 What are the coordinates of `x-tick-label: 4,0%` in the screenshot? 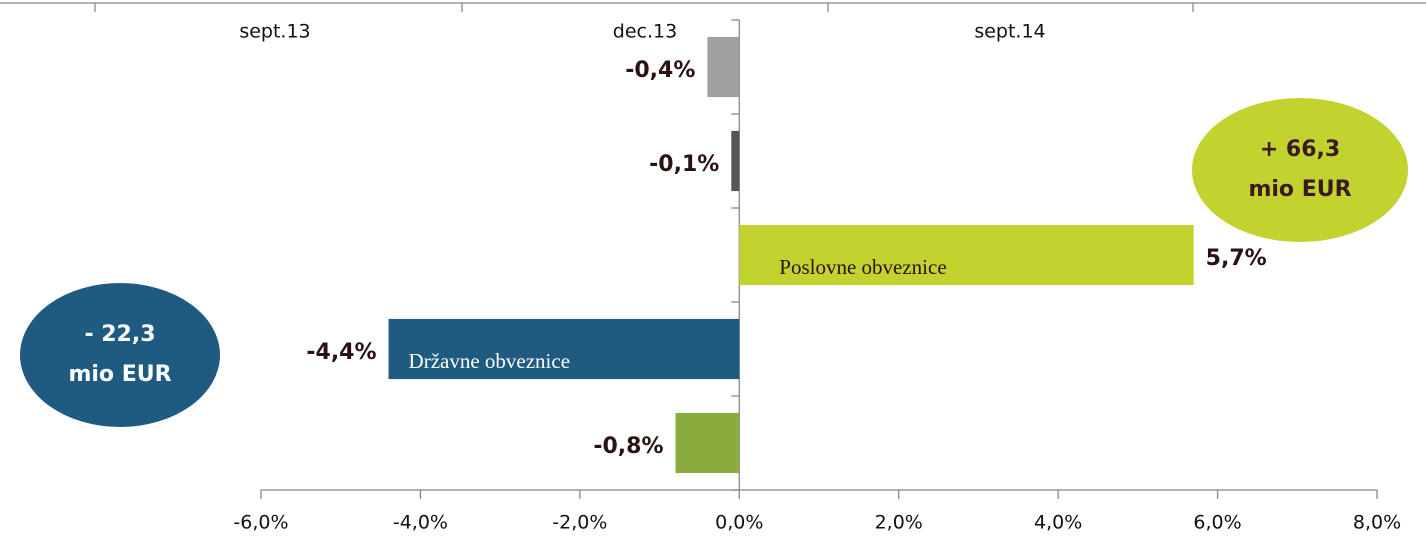 It's located at (1058, 523).